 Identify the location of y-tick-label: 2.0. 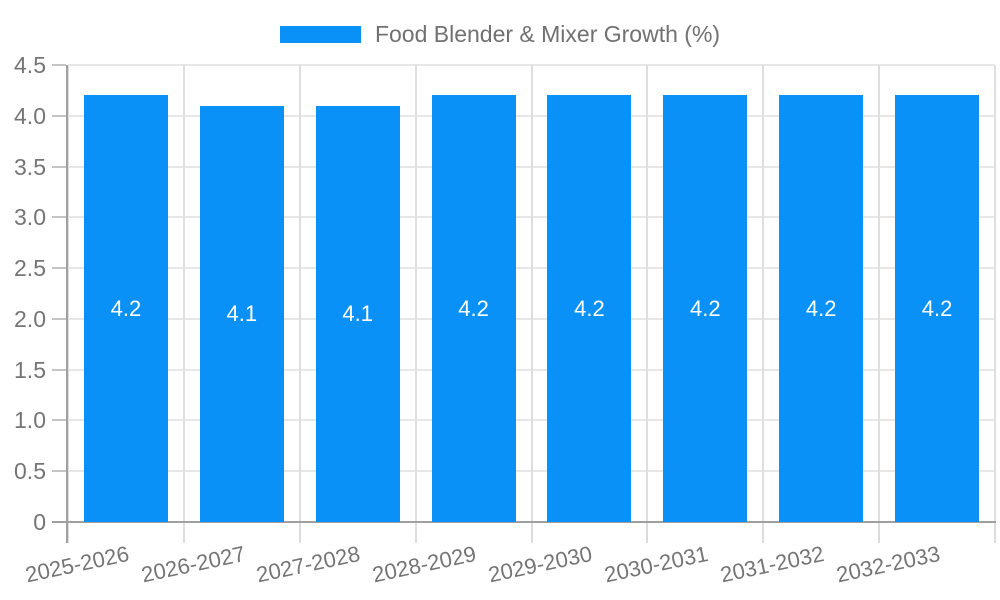
(30, 318).